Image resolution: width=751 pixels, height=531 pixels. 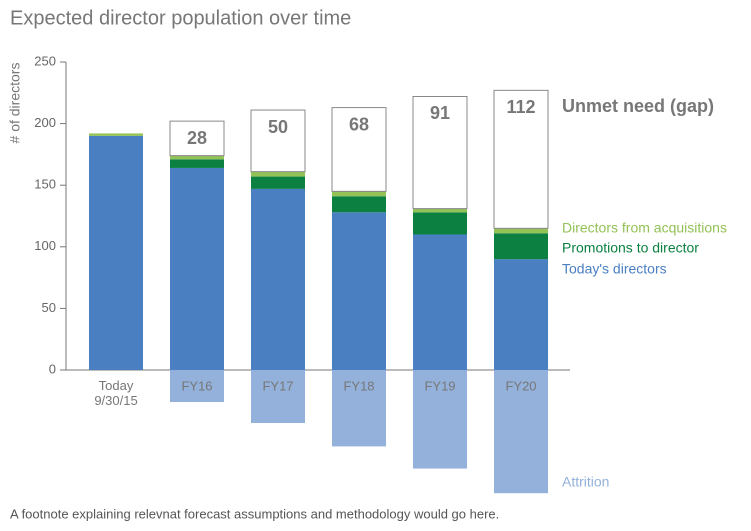 I want to click on legend-label: Today's directors, so click(x=614, y=269).